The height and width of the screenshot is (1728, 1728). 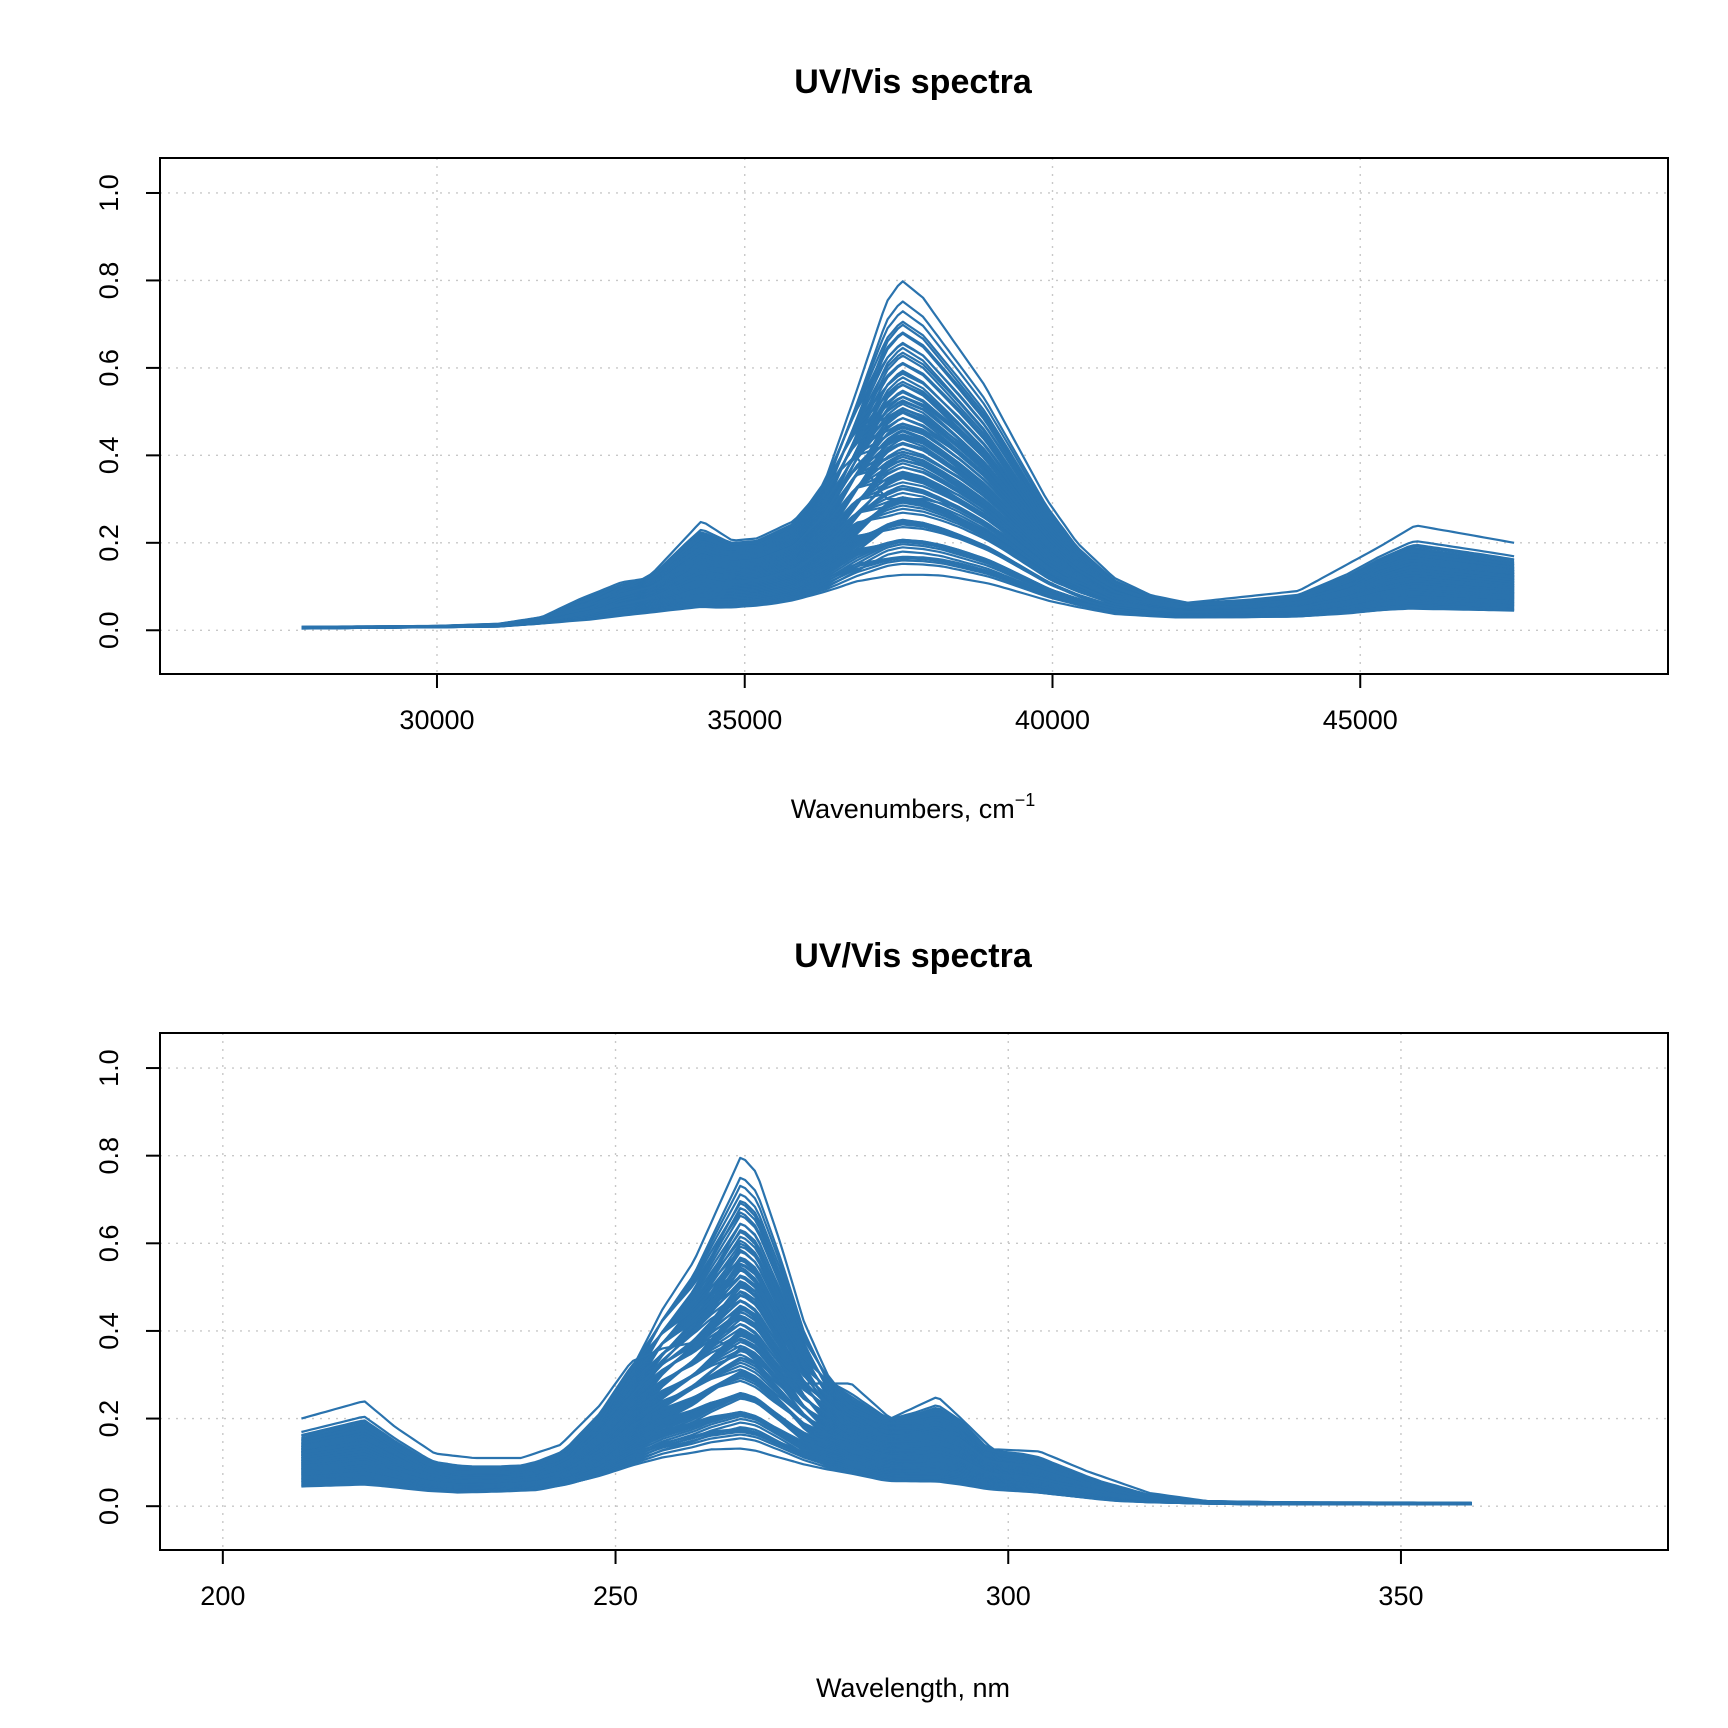 I want to click on x-axis: 30000 35000 40000 45000, so click(x=898, y=704).